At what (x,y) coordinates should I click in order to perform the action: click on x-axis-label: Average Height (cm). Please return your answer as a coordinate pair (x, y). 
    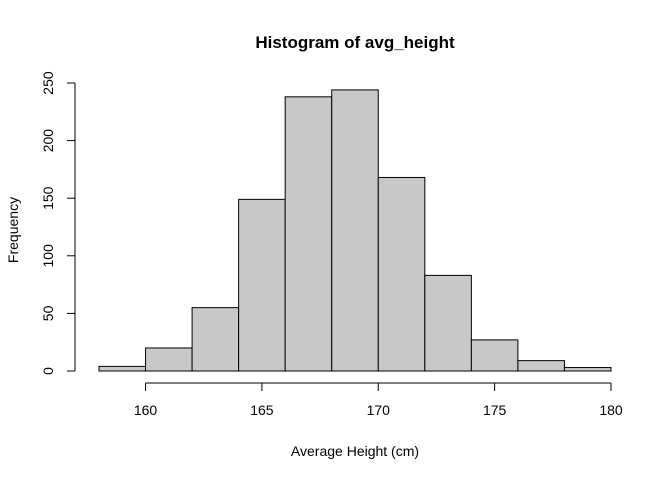
    Looking at the image, I should click on (355, 451).